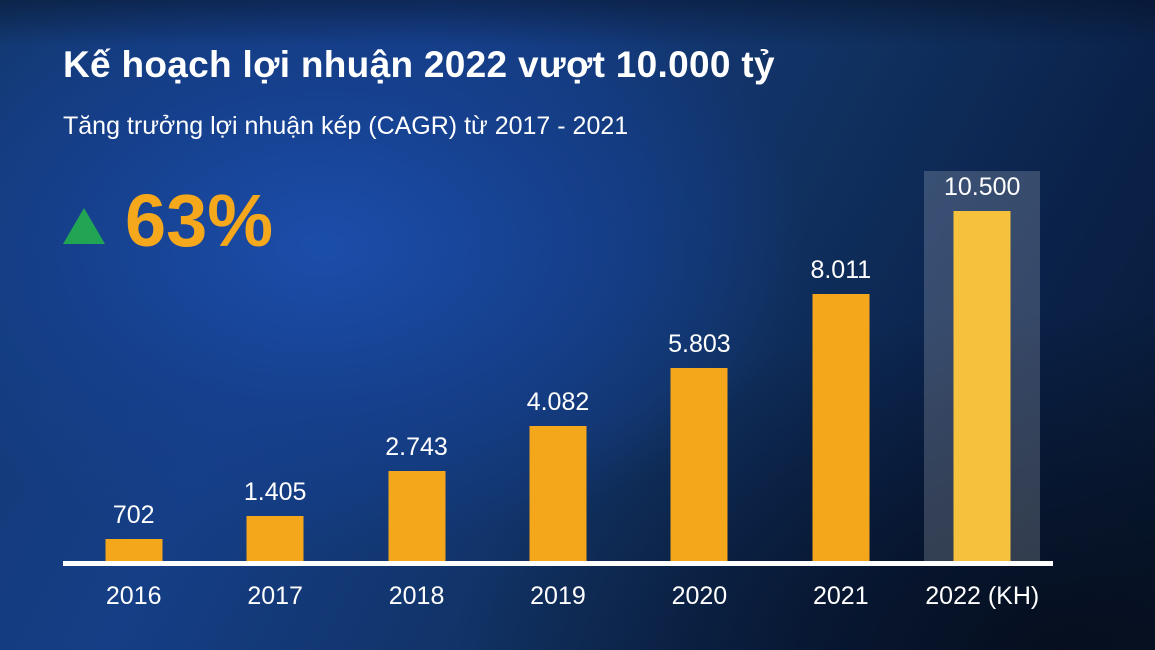  I want to click on x-axis-label: 2019, so click(558, 596).